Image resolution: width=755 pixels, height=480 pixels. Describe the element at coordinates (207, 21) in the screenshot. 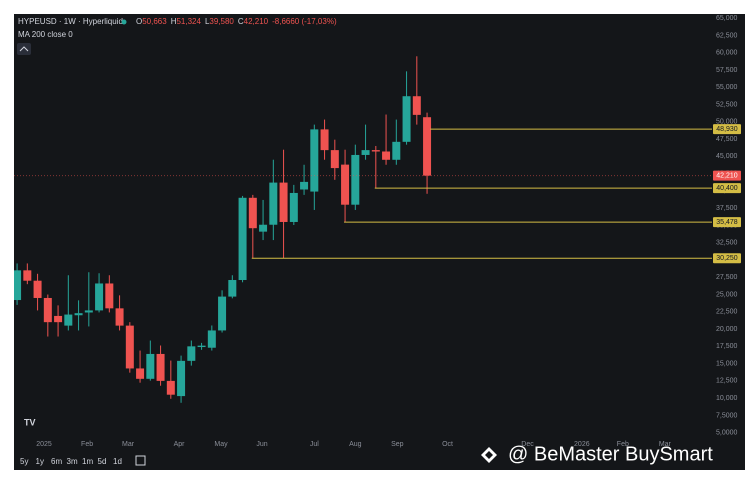

I see `ohlc-key: L` at that location.